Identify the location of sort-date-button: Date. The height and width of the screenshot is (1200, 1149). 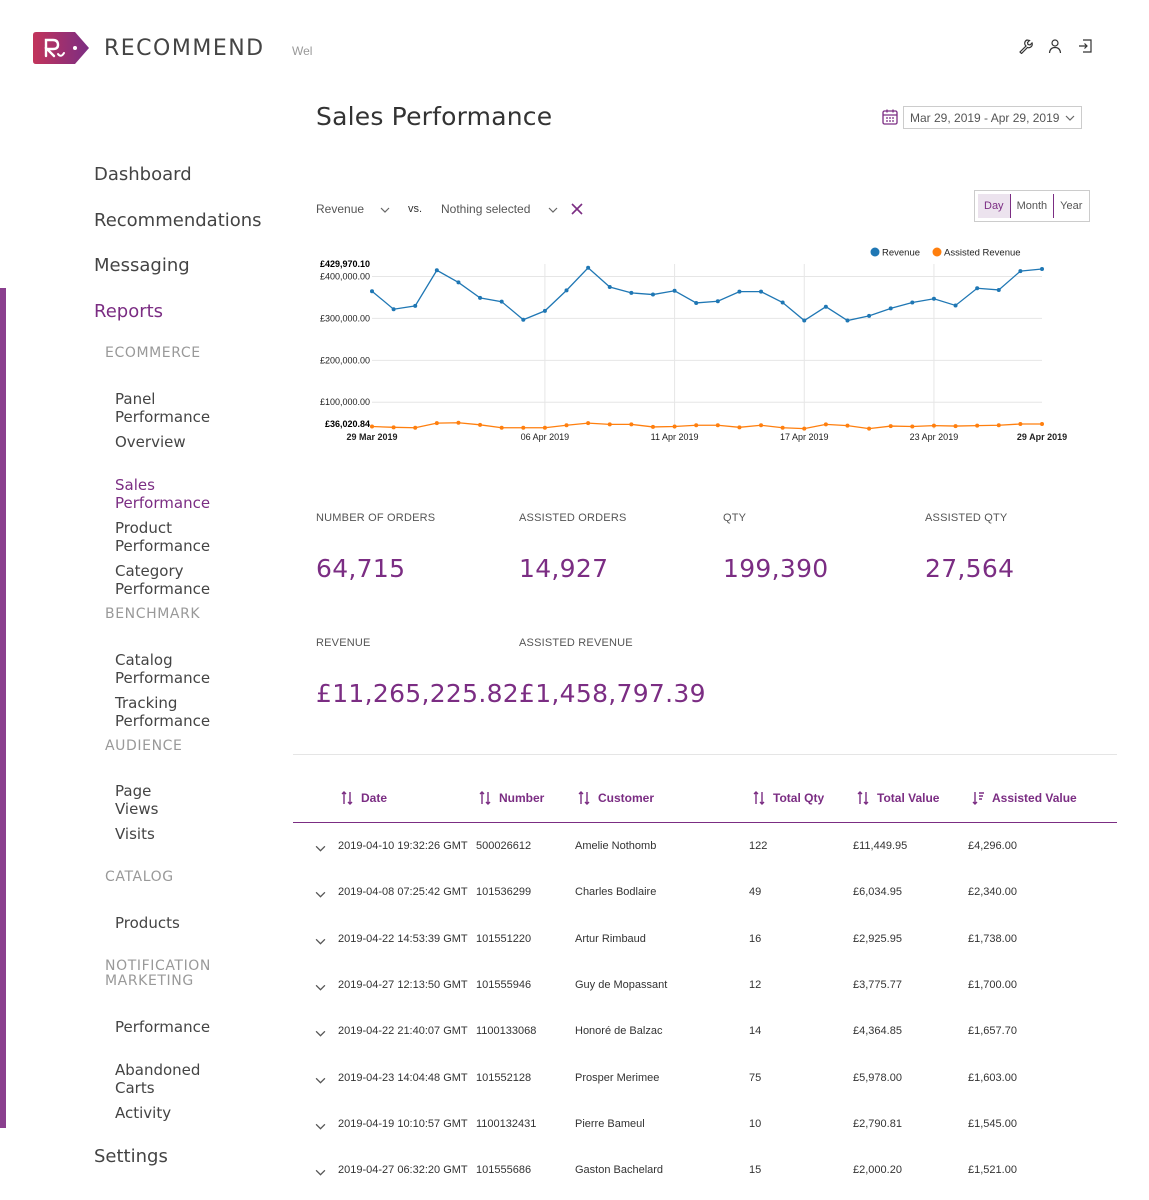
(364, 798).